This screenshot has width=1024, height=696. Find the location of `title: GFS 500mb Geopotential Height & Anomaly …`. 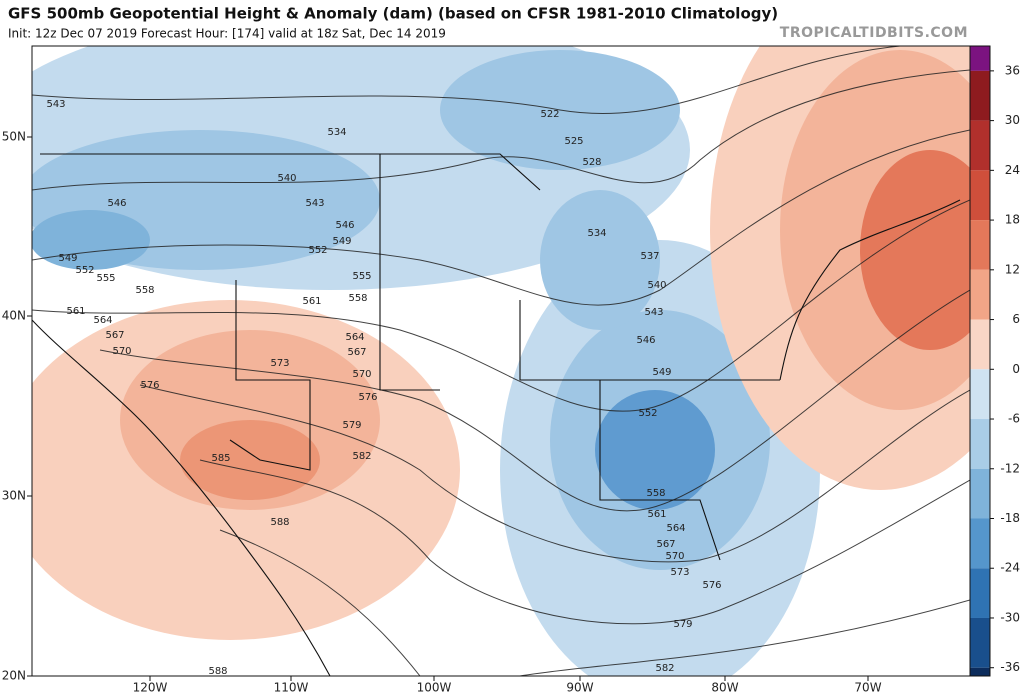

title: GFS 500mb Geopotential Height & Anomaly … is located at coordinates (393, 14).